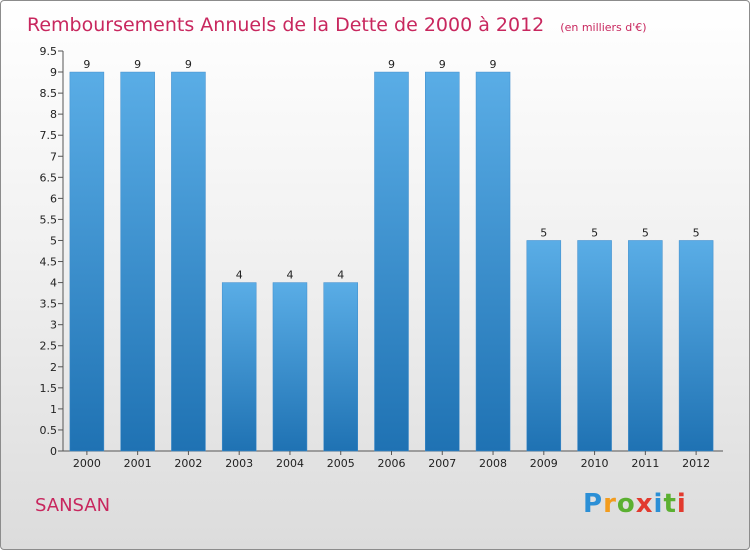  Describe the element at coordinates (49, 388) in the screenshot. I see `y-tick-label: 1.5` at that location.